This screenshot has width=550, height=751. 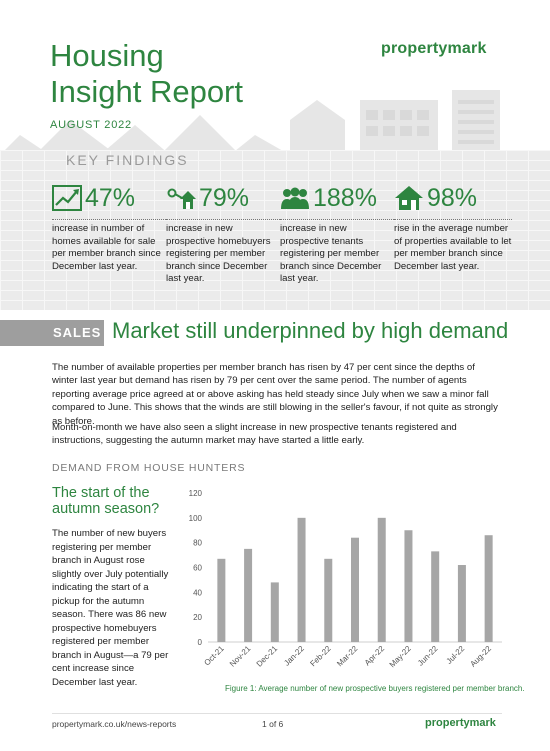 What do you see at coordinates (197, 592) in the screenshot?
I see `y-tick-label: 40` at bounding box center [197, 592].